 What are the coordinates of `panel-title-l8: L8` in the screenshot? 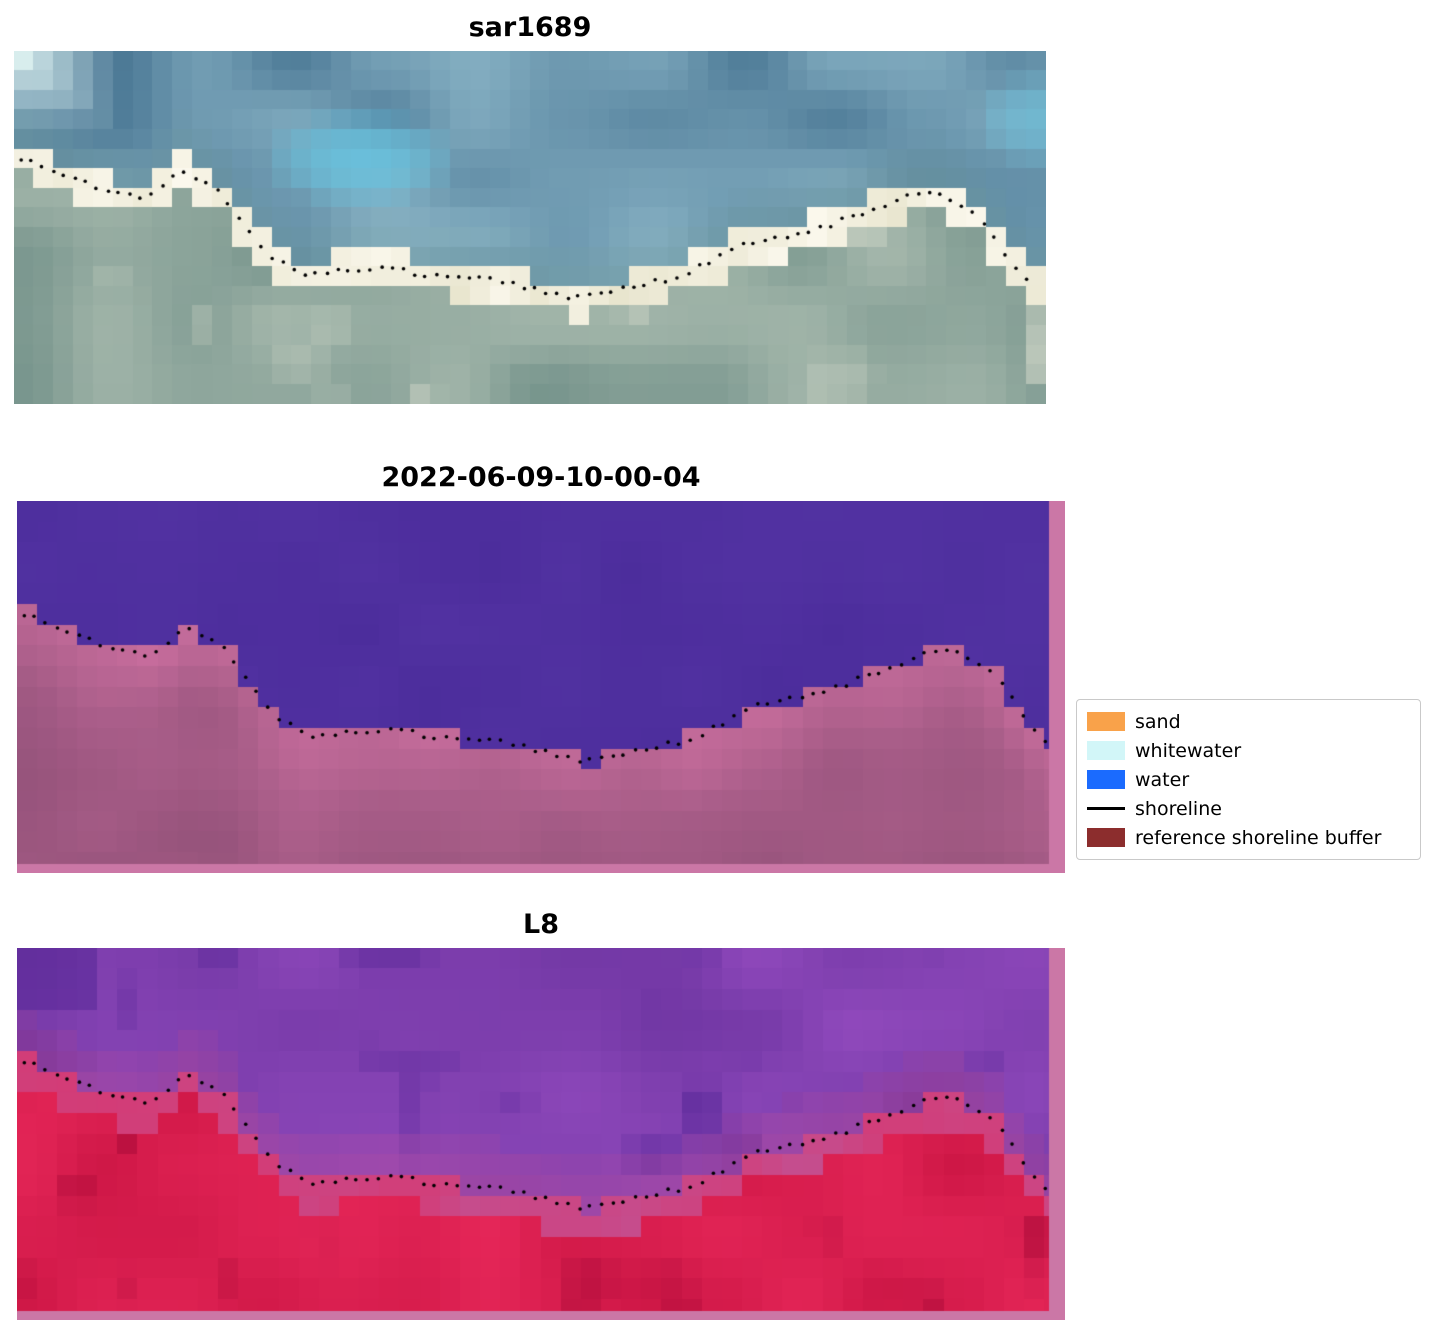 It's located at (541, 924).